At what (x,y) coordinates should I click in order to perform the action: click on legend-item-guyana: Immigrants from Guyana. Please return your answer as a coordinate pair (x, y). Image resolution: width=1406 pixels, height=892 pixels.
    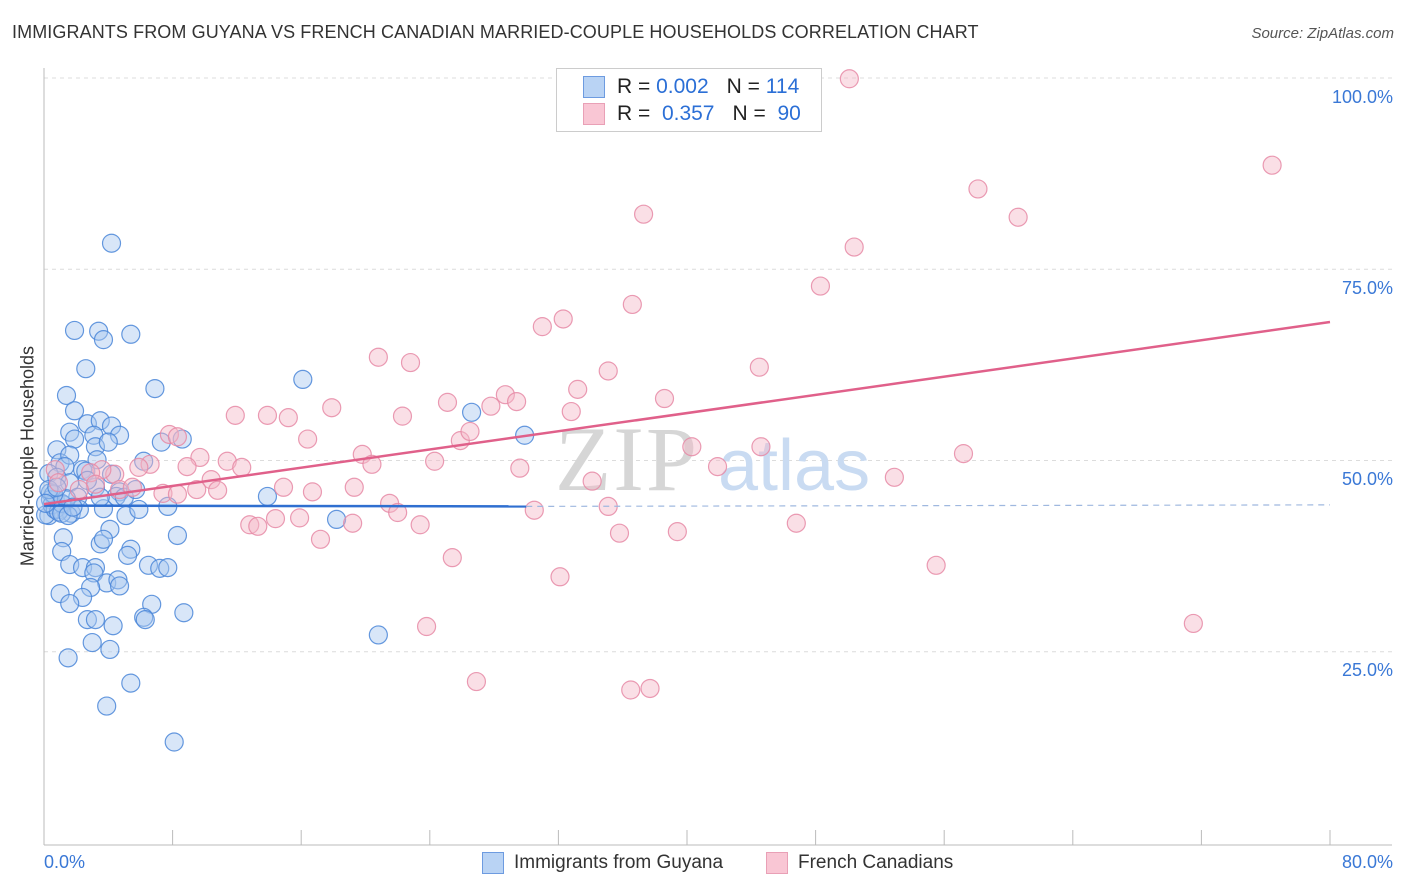
    Looking at the image, I should click on (602, 863).